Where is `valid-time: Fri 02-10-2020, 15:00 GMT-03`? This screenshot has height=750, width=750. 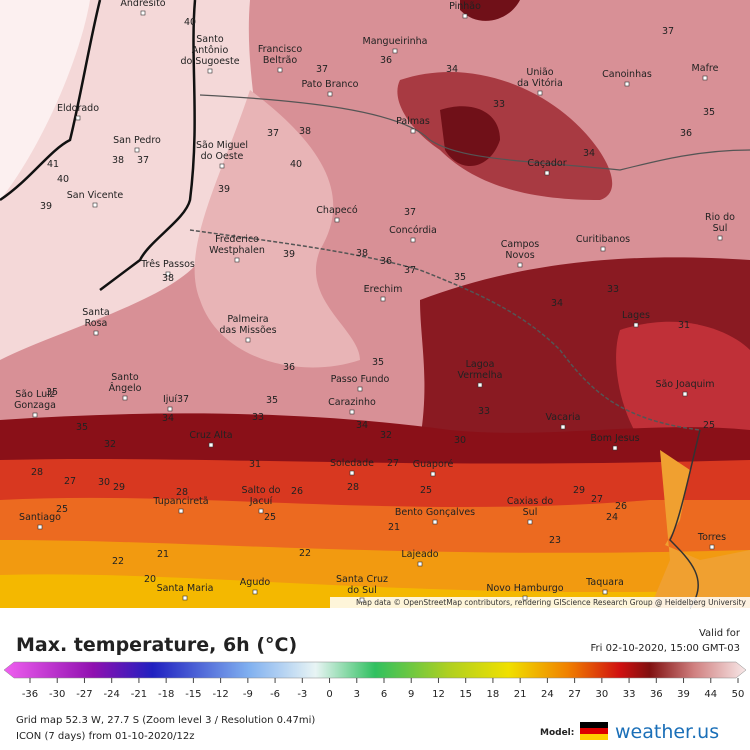
valid-time: Fri 02-10-2020, 15:00 GMT-03 is located at coordinates (665, 648).